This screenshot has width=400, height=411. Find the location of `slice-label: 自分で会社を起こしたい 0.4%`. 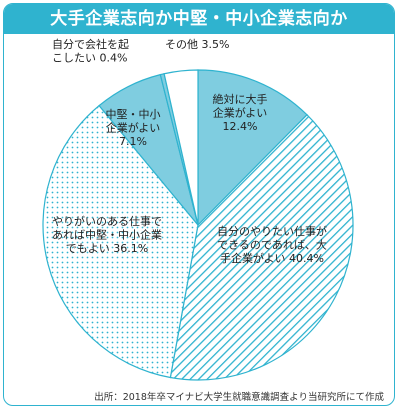

slice-label: 自分で会社を起こしたい 0.4% is located at coordinates (90, 51).